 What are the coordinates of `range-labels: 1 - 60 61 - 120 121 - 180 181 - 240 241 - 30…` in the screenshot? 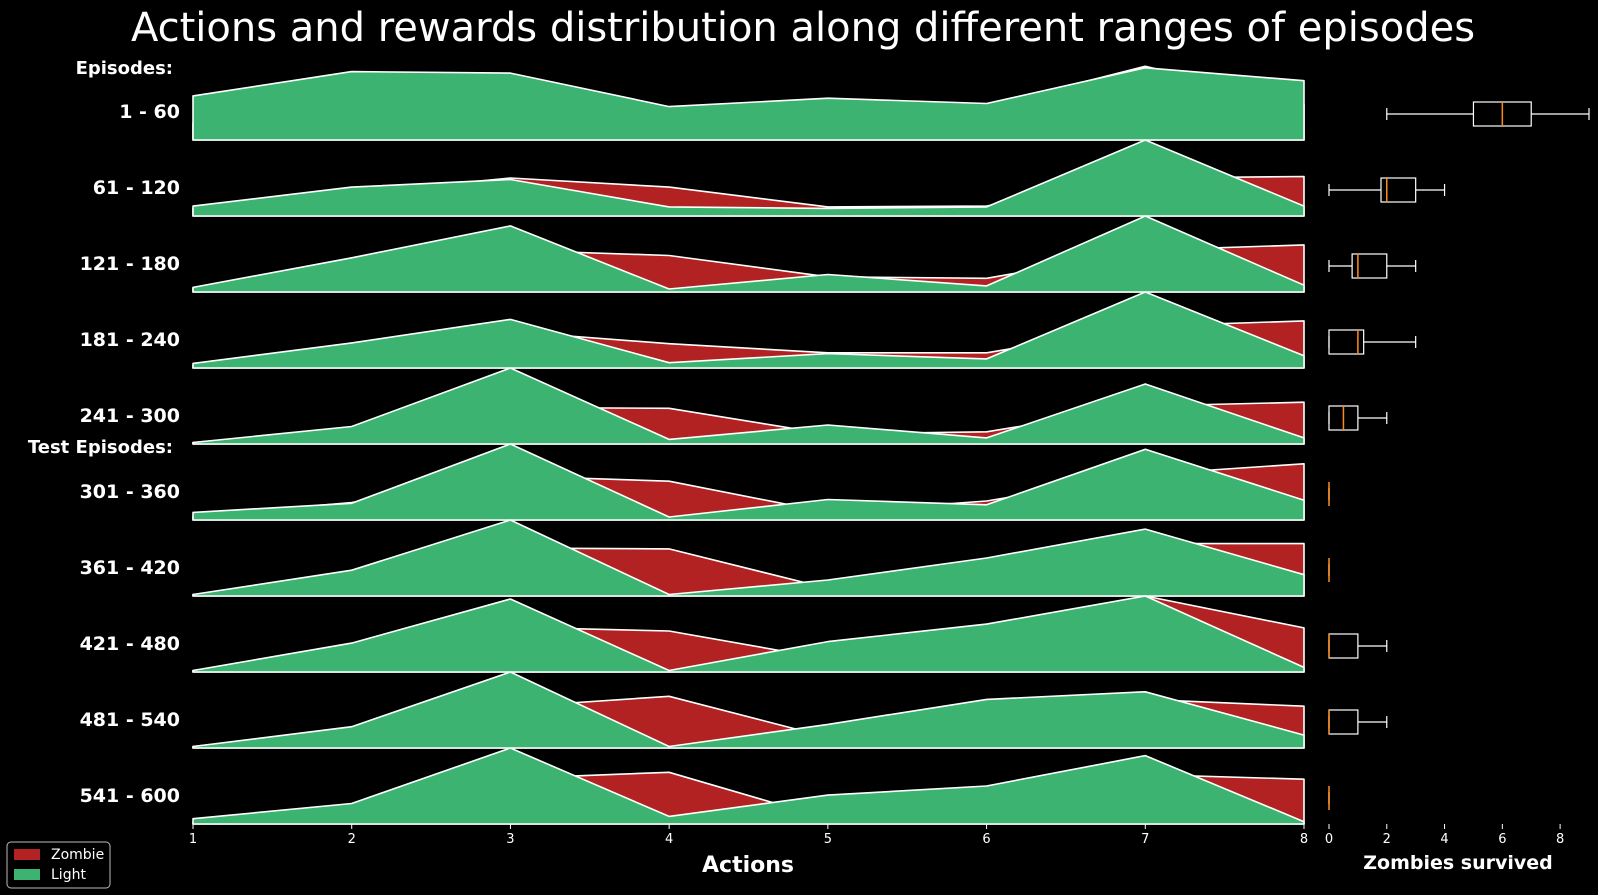 It's located at (130, 454).